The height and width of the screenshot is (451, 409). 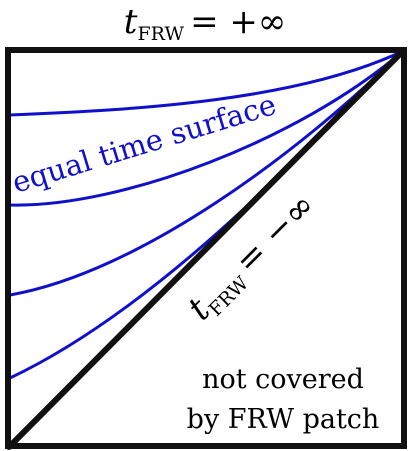 I want to click on top-label-symbol: t, so click(x=131, y=22).